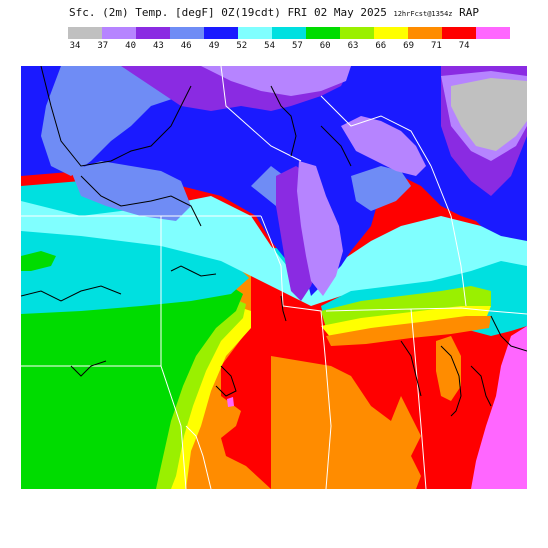 The width and height of the screenshot is (548, 548). I want to click on fill-49-east, so click(434, 258).